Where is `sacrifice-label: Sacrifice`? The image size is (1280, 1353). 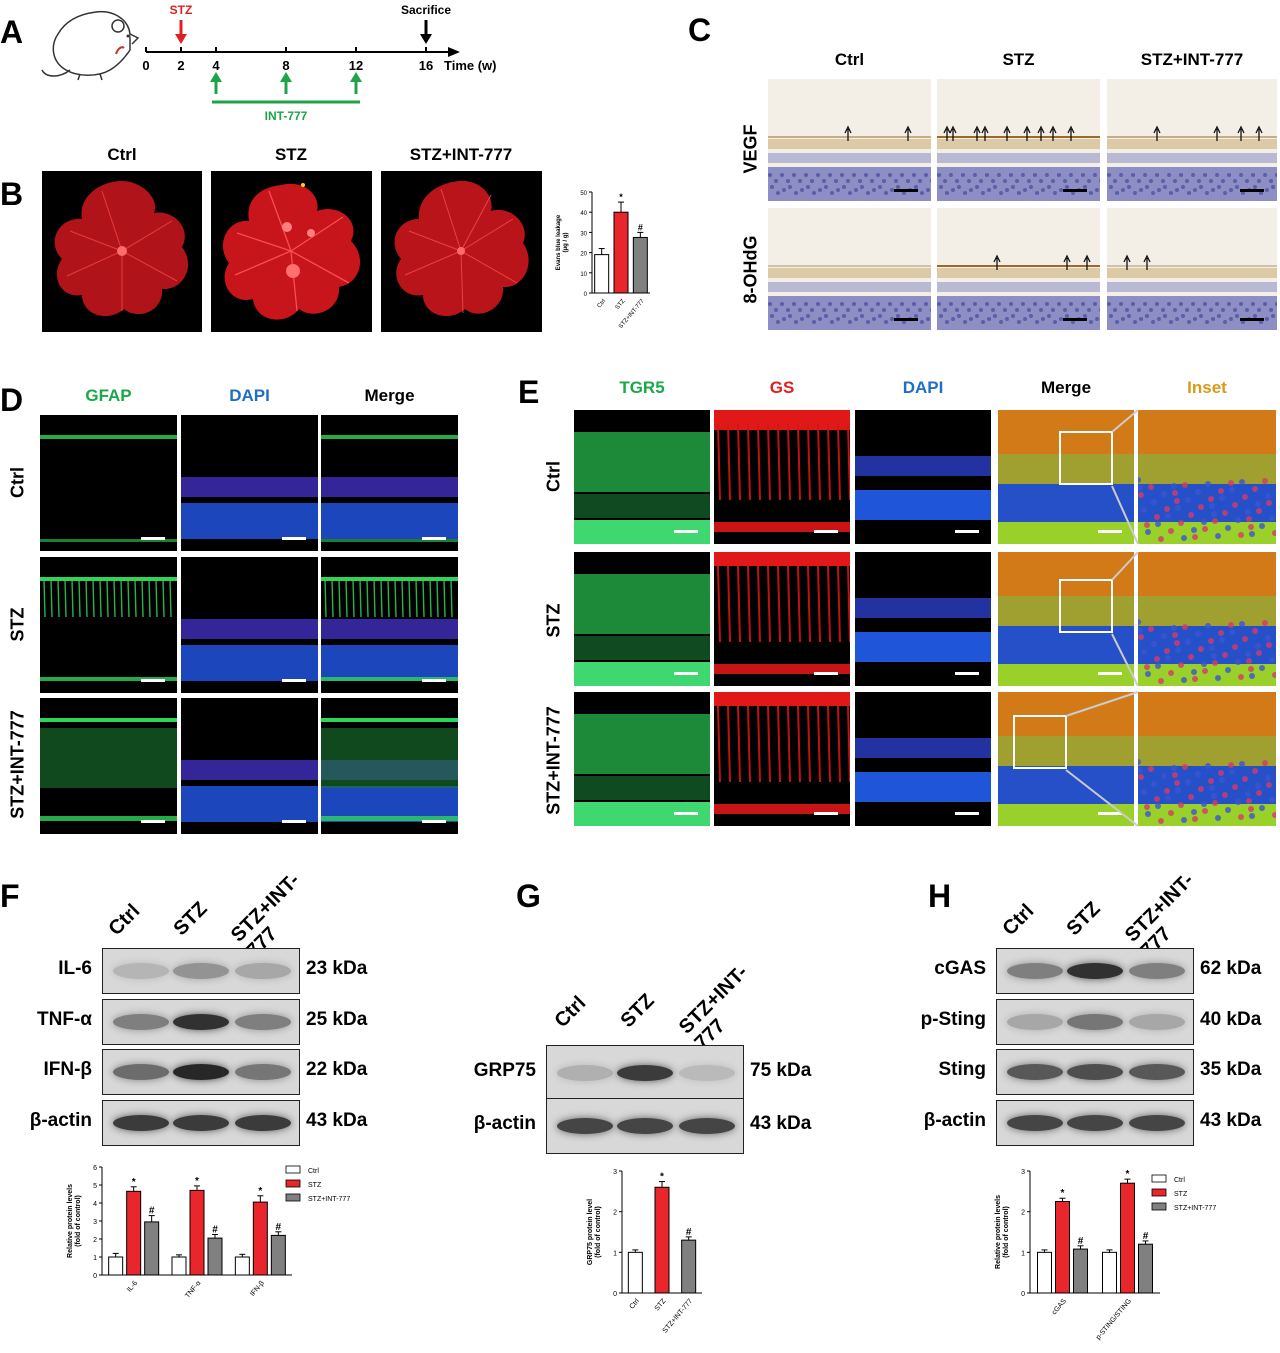 sacrifice-label: Sacrifice is located at coordinates (426, 10).